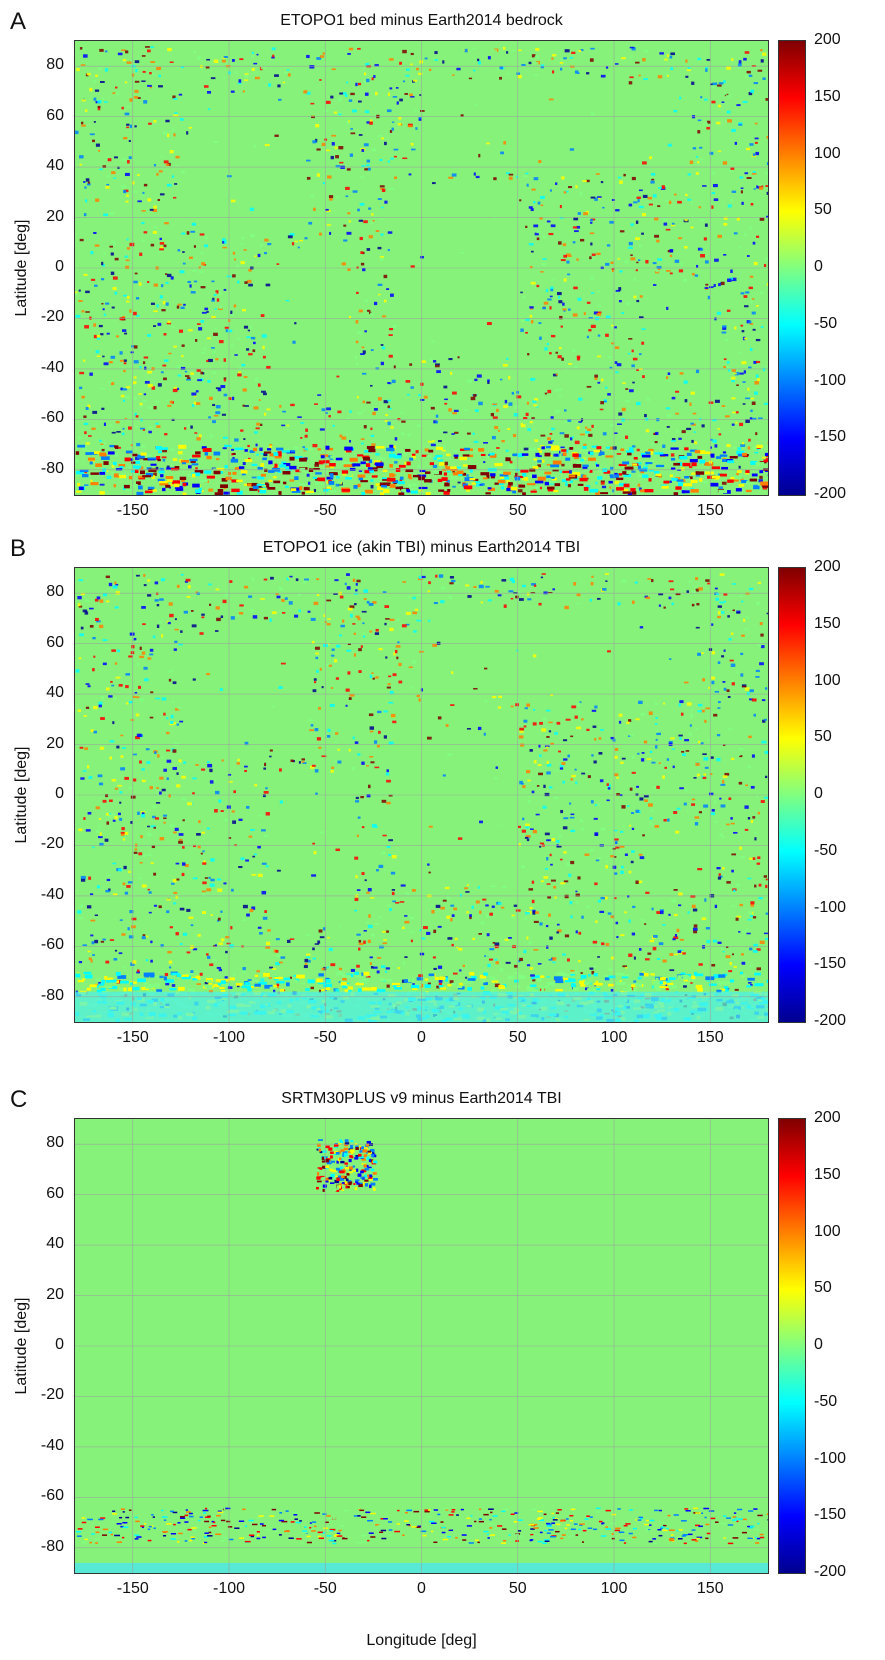 The width and height of the screenshot is (885, 1660). Describe the element at coordinates (18, 548) in the screenshot. I see `panel-letter: B` at that location.